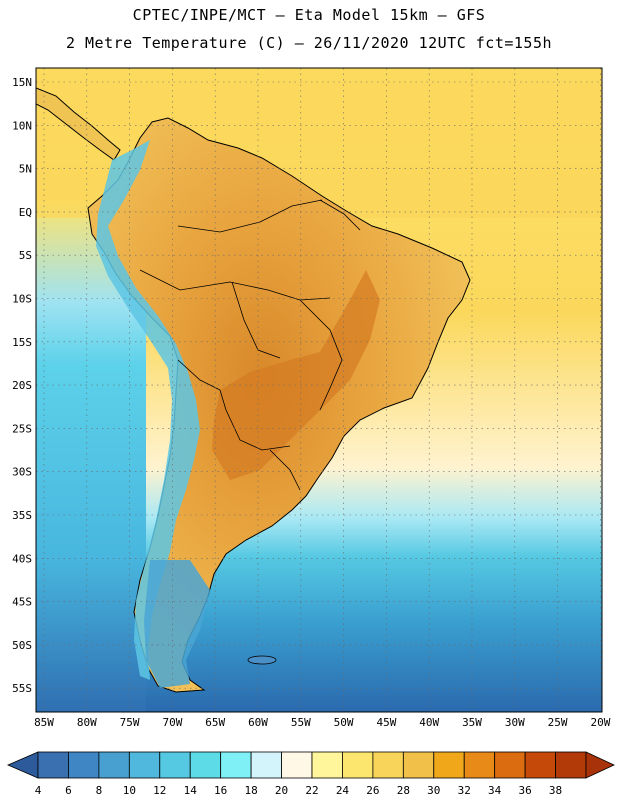 The height and width of the screenshot is (800, 618). What do you see at coordinates (220, 790) in the screenshot?
I see `colorbar-label: 16` at bounding box center [220, 790].